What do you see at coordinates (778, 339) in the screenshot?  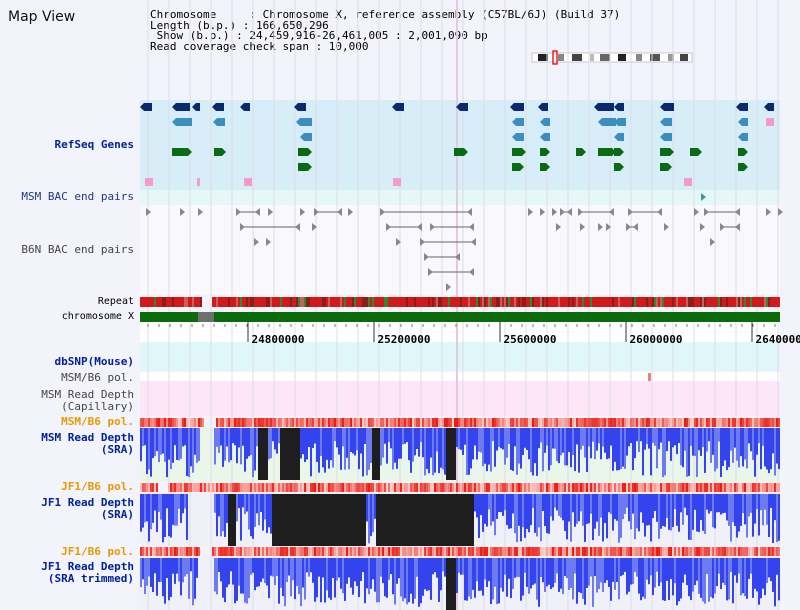 I see `axis-tick-label: 26400000` at bounding box center [778, 339].